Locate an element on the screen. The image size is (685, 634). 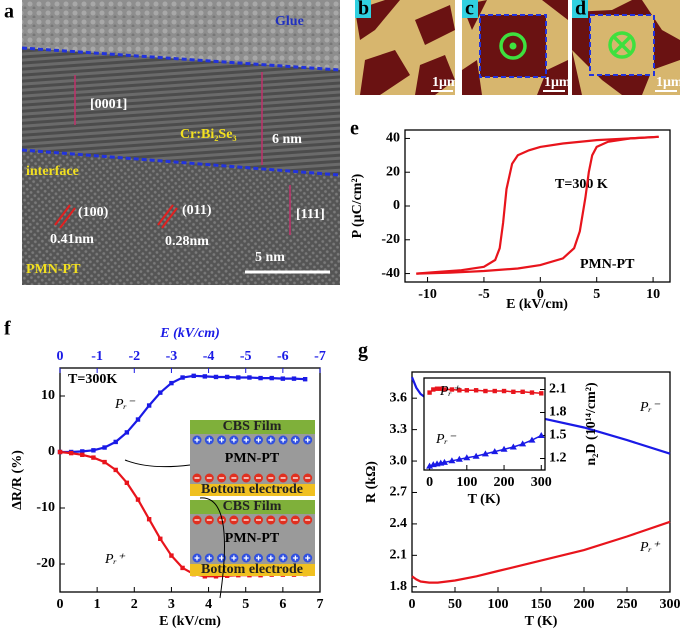
label: 0.41nm is located at coordinates (72, 239).